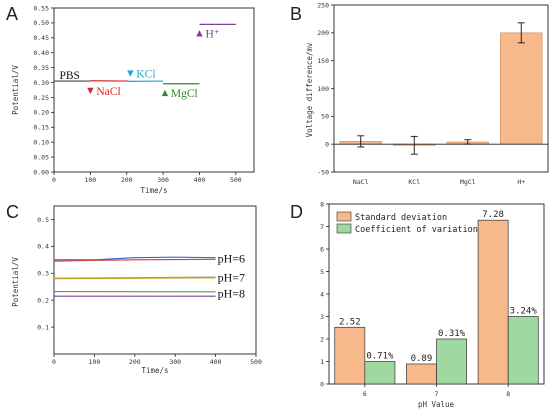 This screenshot has width=550, height=413. I want to click on annotation-label-a: KCl, so click(145, 75).